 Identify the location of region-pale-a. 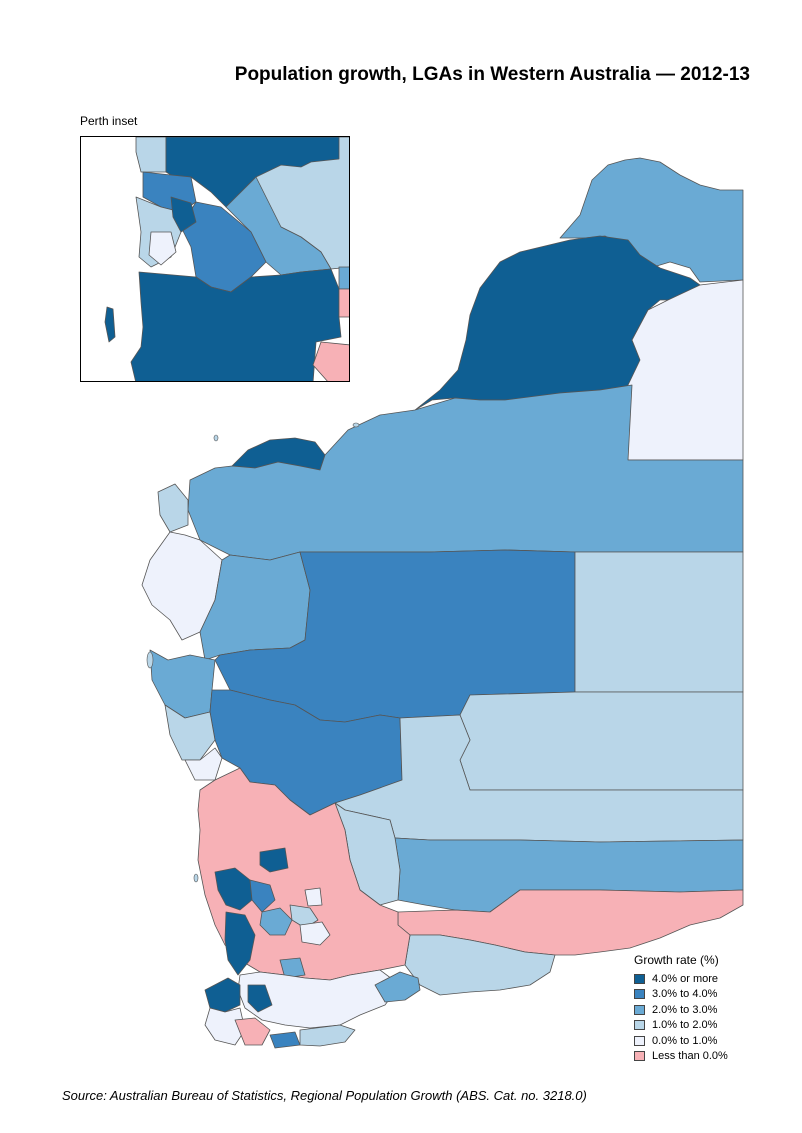
(315, 933).